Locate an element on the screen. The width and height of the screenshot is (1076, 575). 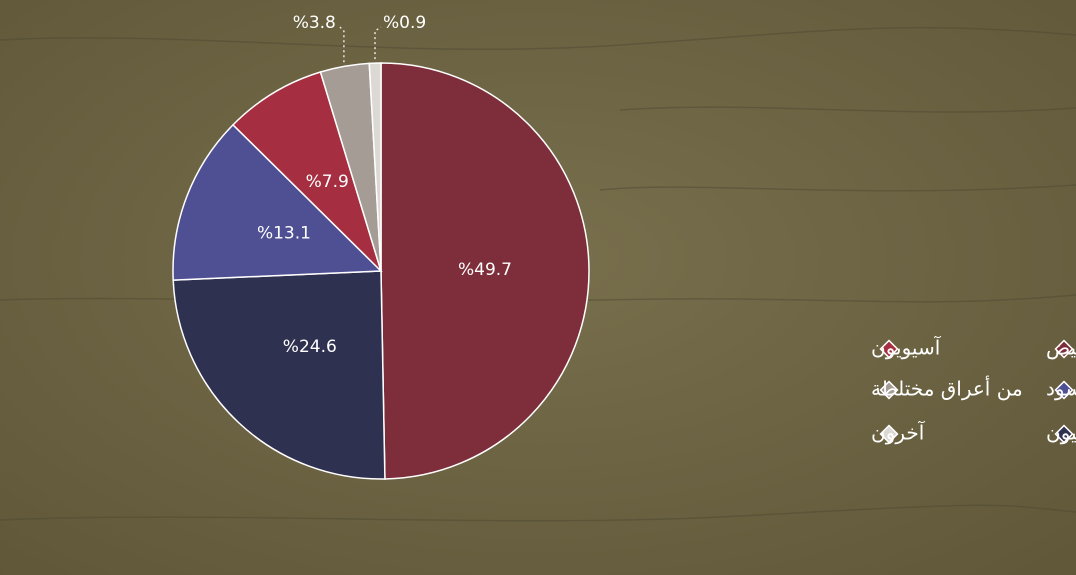
value-label: %7.9 is located at coordinates (327, 182).